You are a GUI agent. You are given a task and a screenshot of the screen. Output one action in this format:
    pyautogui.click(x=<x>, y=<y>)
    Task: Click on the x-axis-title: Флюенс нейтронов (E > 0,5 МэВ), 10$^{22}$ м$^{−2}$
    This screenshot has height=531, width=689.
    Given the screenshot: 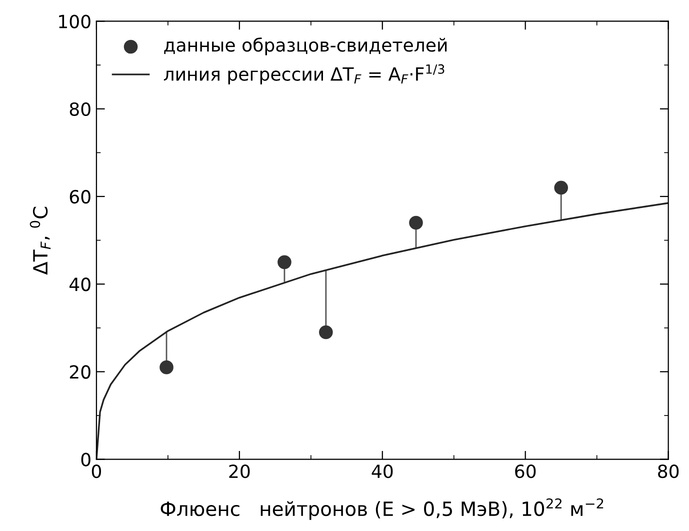 What is the action you would take?
    pyautogui.click(x=382, y=509)
    